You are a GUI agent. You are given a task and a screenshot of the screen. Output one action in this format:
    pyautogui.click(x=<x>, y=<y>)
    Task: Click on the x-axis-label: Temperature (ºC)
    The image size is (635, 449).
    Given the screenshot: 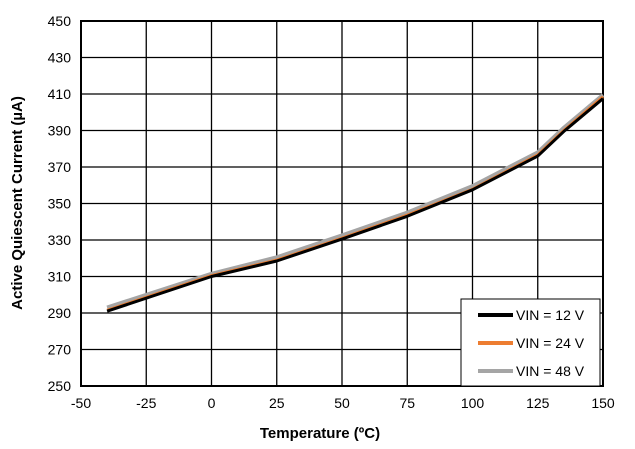 What is the action you would take?
    pyautogui.click(x=320, y=433)
    